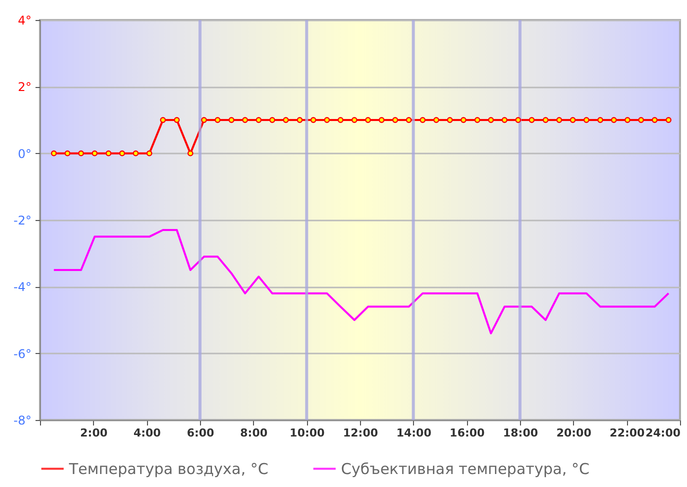 This screenshot has height=487, width=687. What do you see at coordinates (23, 353) in the screenshot?
I see `y-tick-label: -6°` at bounding box center [23, 353].